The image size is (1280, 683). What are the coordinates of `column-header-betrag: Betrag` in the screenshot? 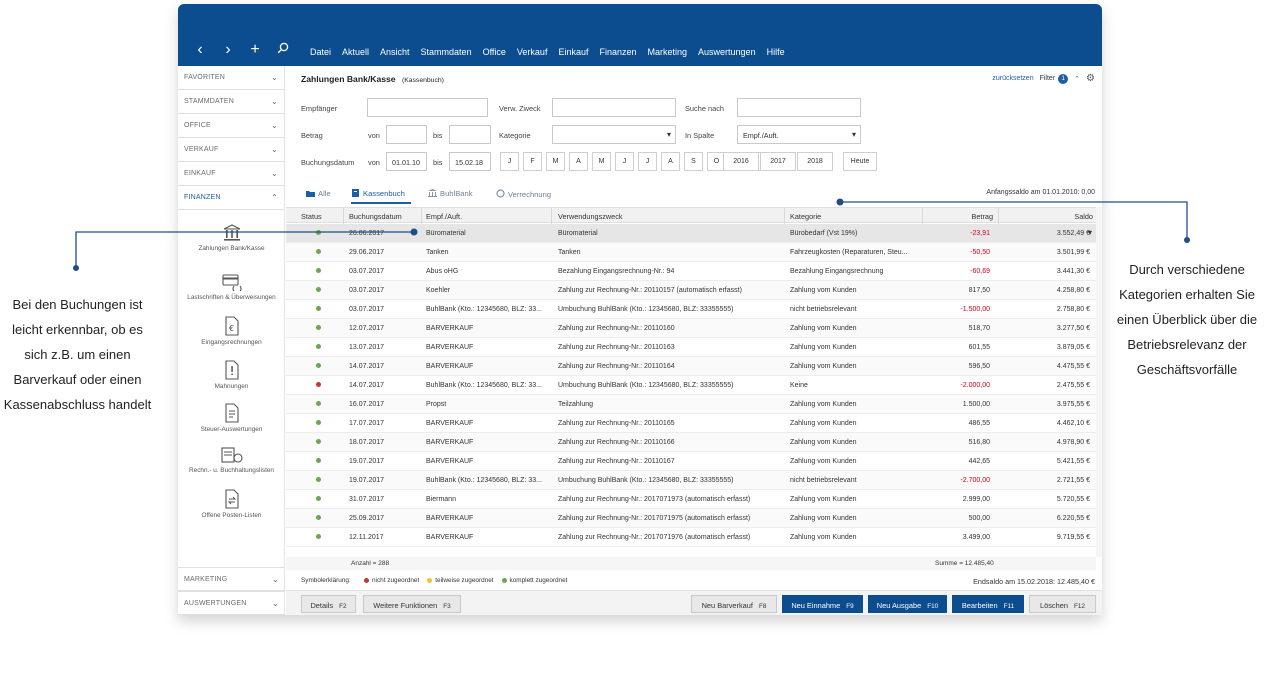 It's located at (982, 216).